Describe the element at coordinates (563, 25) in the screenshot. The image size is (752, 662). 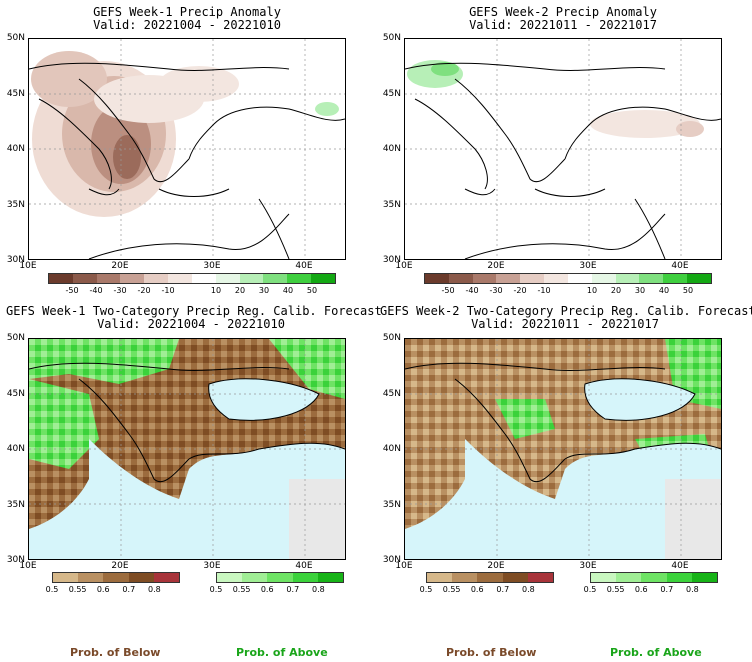
I see `panel-valid-dates: Valid: 20221011 - 20221017` at that location.